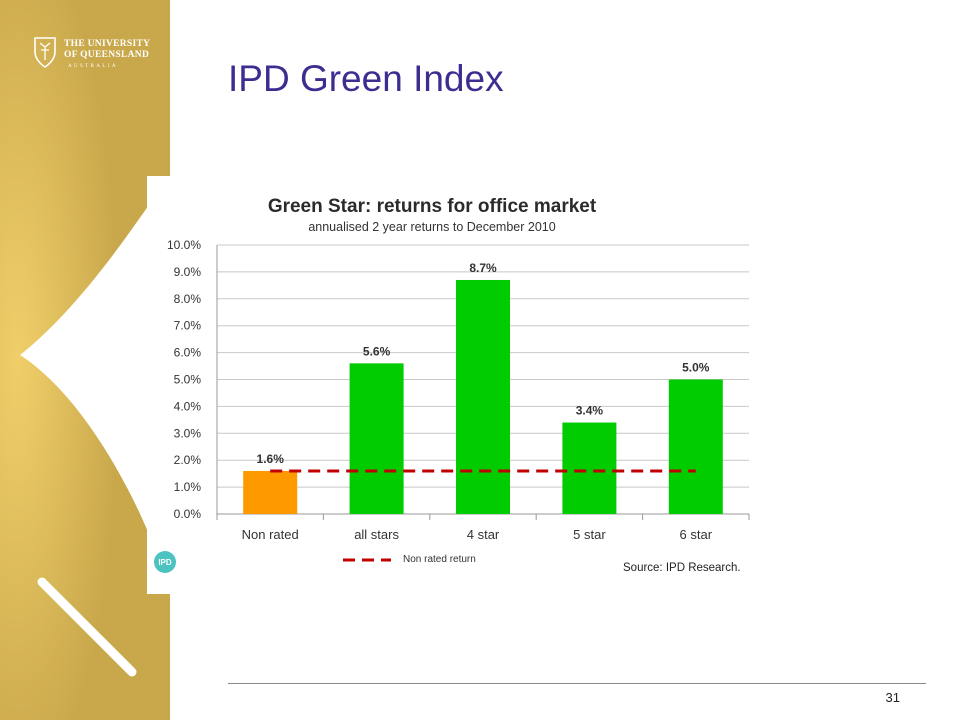 This screenshot has width=960, height=720. I want to click on chart-title: Green Star: returns for office market, so click(432, 206).